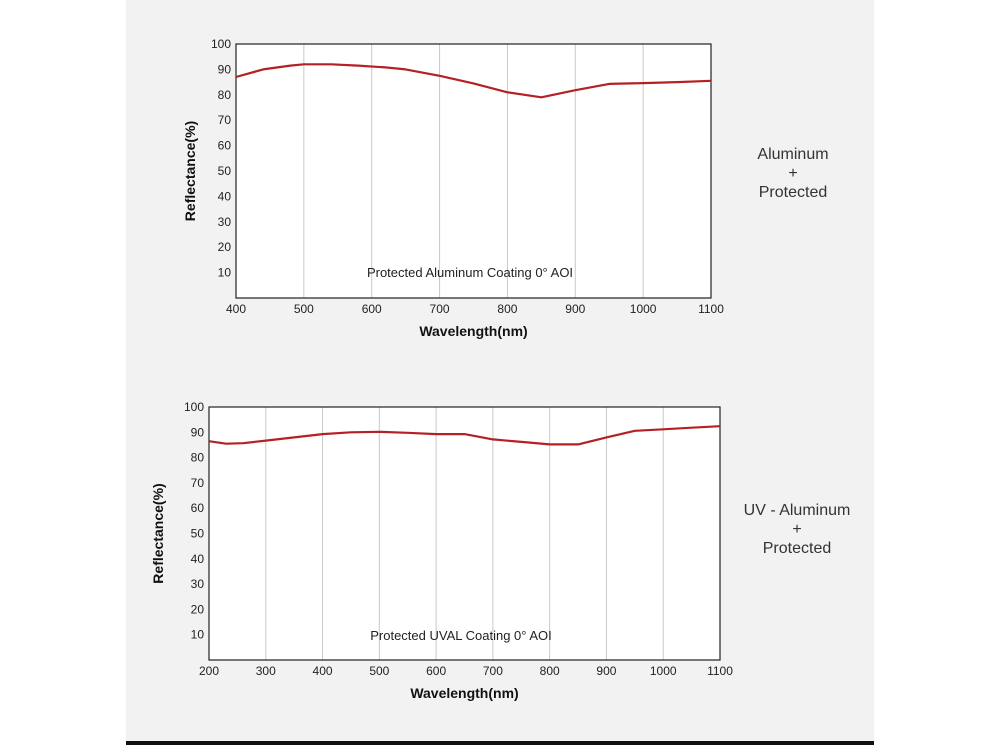 The image size is (1000, 745). I want to click on side-label-line: UV - Aluminum, so click(797, 510).